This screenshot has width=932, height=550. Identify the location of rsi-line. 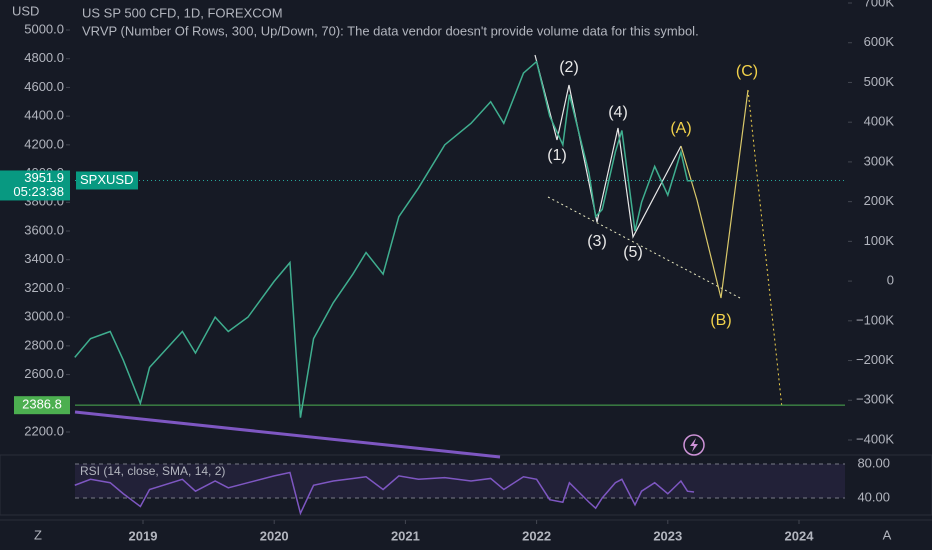
(384, 493).